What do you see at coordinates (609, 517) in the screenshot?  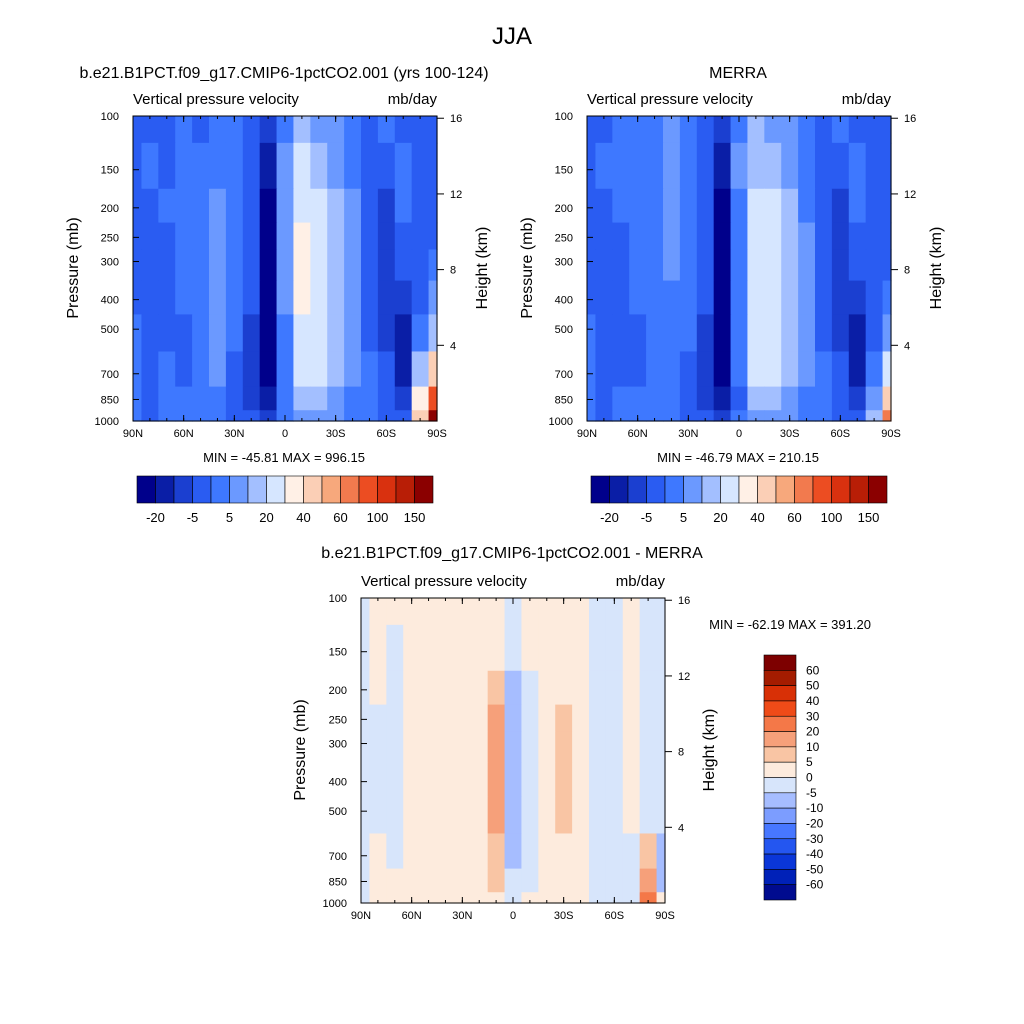 I see `panel-obs-colorbar-label: -20` at bounding box center [609, 517].